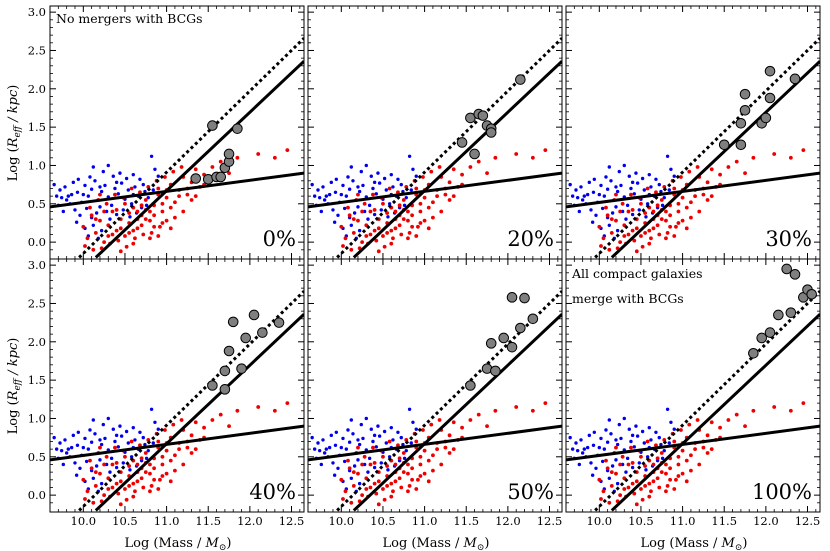 The height and width of the screenshot is (551, 830). I want to click on plot-area, so click(693, 148).